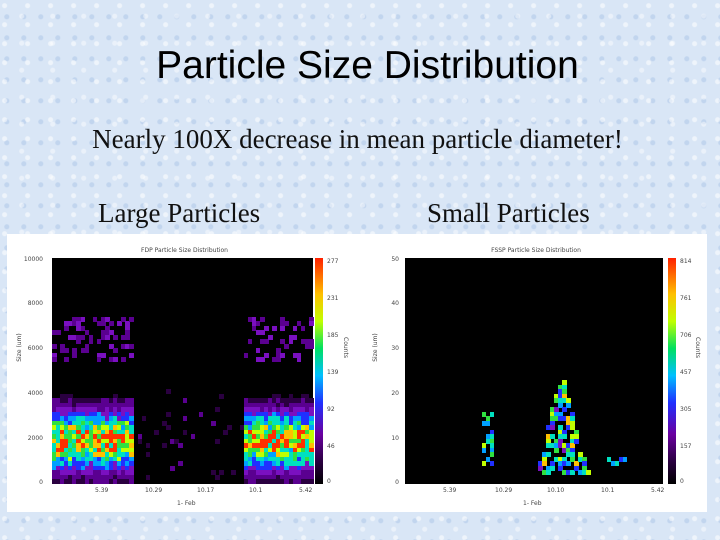  Describe the element at coordinates (686, 261) in the screenshot. I see `right-cbar-tick: 814` at that location.